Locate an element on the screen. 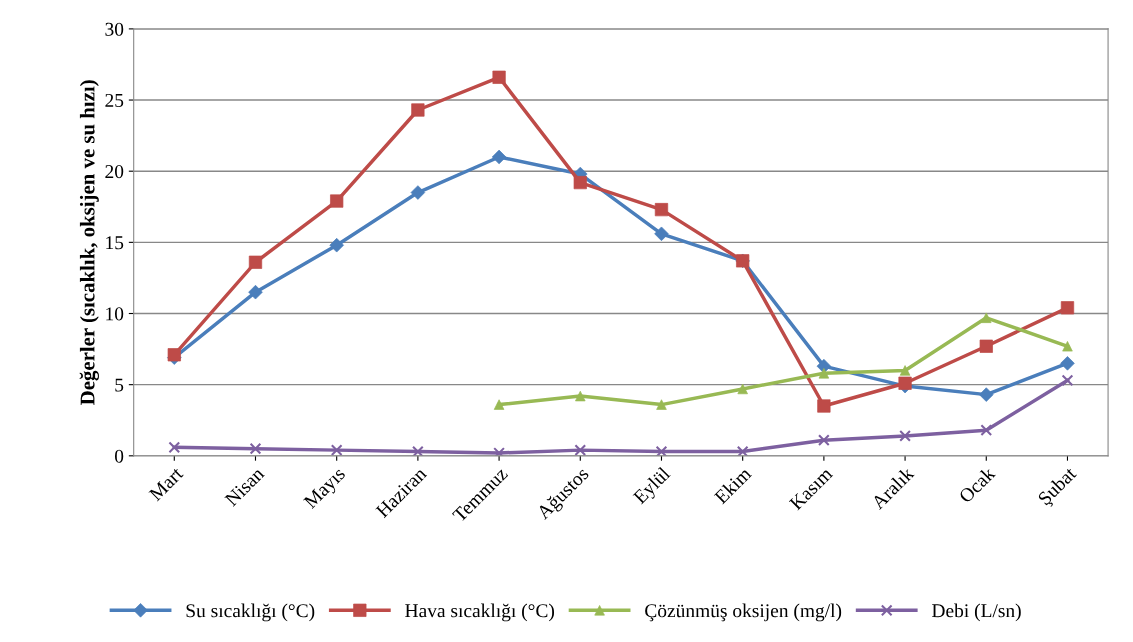 This screenshot has height=642, width=1133. y-tick-label: 15 is located at coordinates (115, 243).